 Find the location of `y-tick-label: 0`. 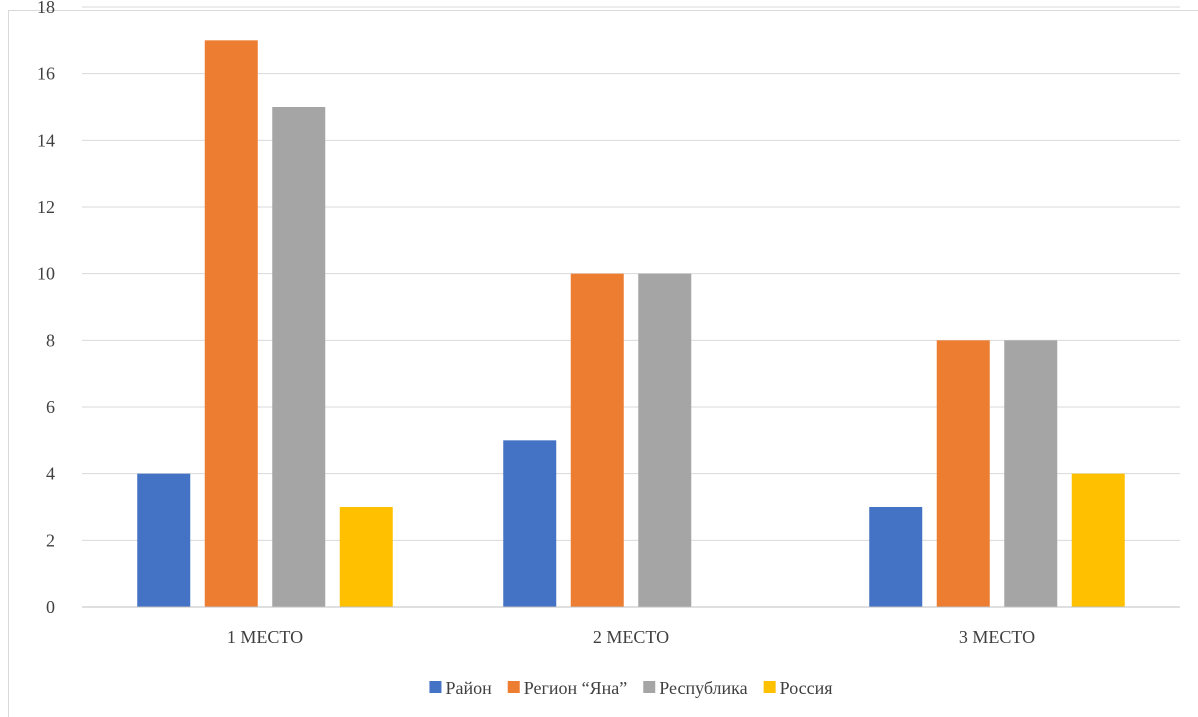

y-tick-label: 0 is located at coordinates (50, 607).